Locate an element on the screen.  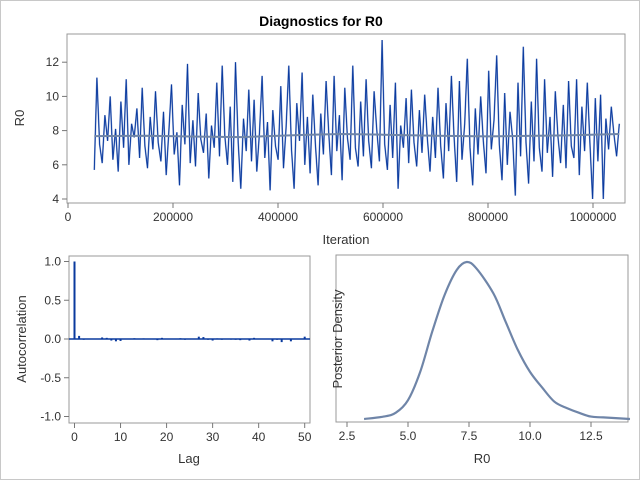
density-xtick-label: 7.5 is located at coordinates (469, 436).